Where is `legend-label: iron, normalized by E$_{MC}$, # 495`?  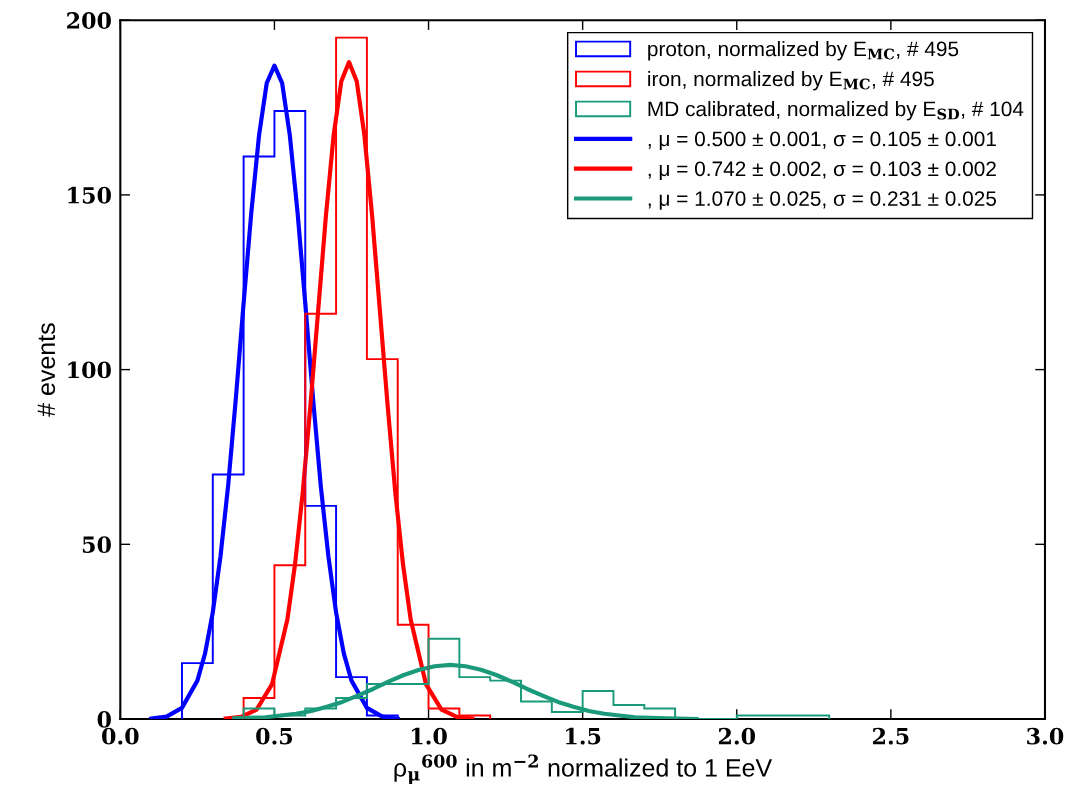 legend-label: iron, normalized by E$_{MC}$, # 495 is located at coordinates (791, 81).